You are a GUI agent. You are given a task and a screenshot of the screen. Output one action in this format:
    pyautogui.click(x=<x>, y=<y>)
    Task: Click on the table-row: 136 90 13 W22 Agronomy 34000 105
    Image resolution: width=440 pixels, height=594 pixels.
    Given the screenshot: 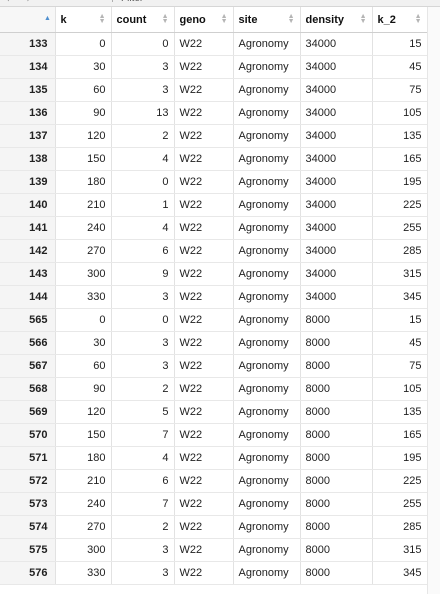 What is the action you would take?
    pyautogui.click(x=213, y=113)
    